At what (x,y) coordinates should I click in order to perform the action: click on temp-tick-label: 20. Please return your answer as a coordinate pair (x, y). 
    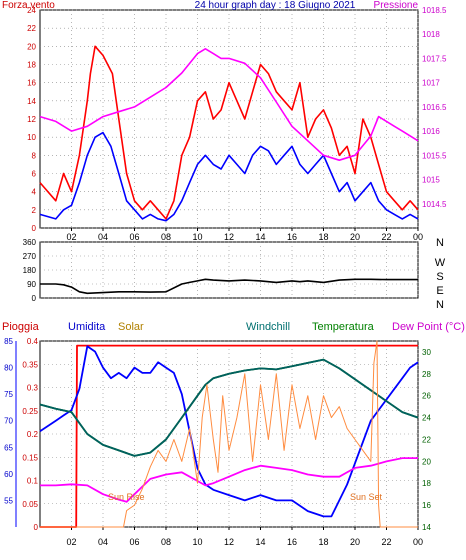
    Looking at the image, I should click on (426, 461).